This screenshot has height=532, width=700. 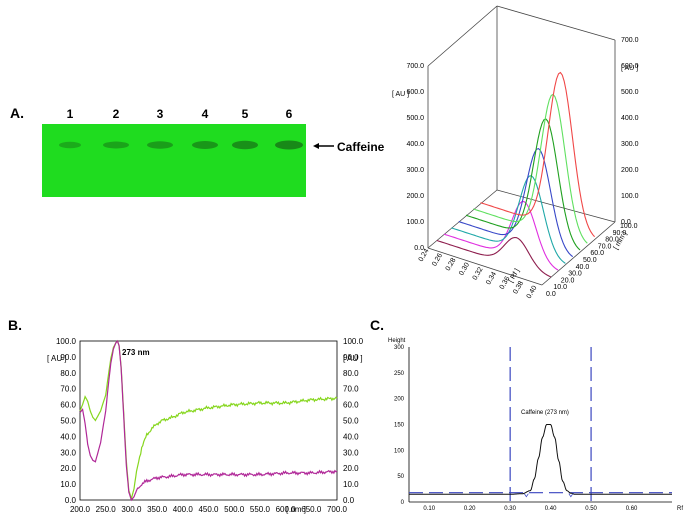 I want to click on mm-tick: 40.0, so click(x=583, y=267).